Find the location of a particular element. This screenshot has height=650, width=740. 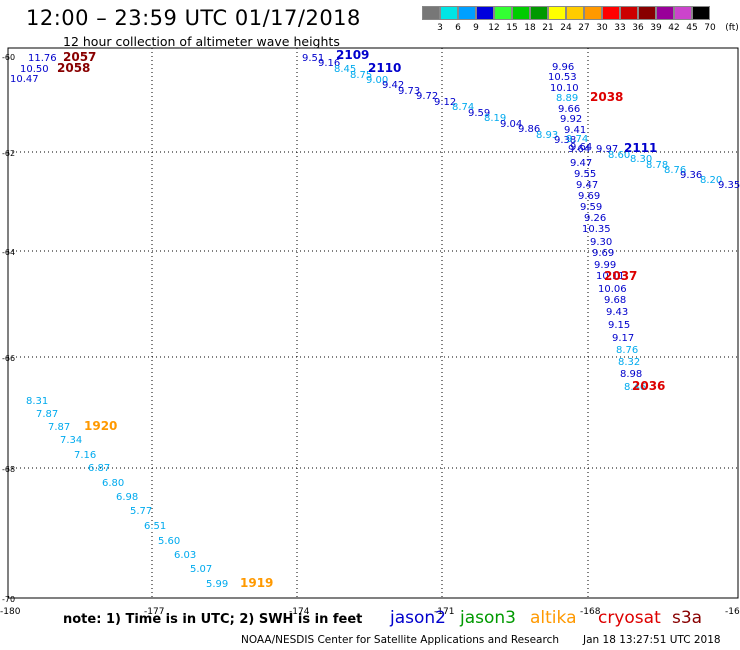

legend-tick: 42 is located at coordinates (674, 28).